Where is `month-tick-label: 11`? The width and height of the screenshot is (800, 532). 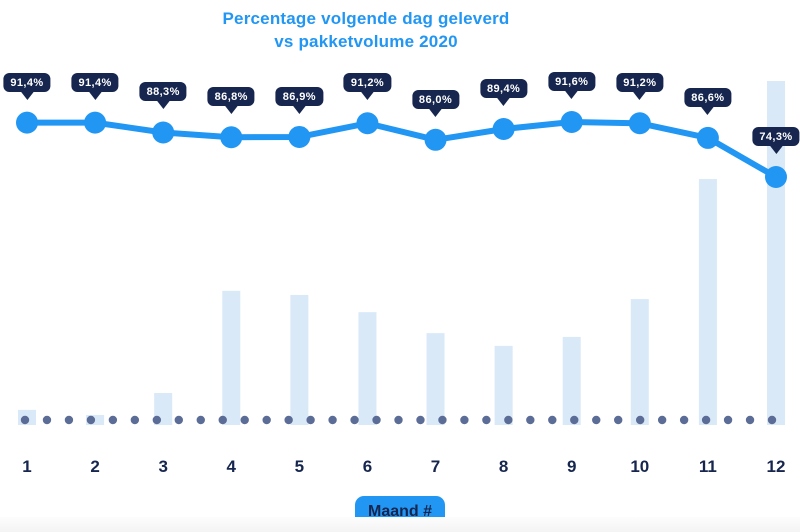 month-tick-label: 11 is located at coordinates (707, 466).